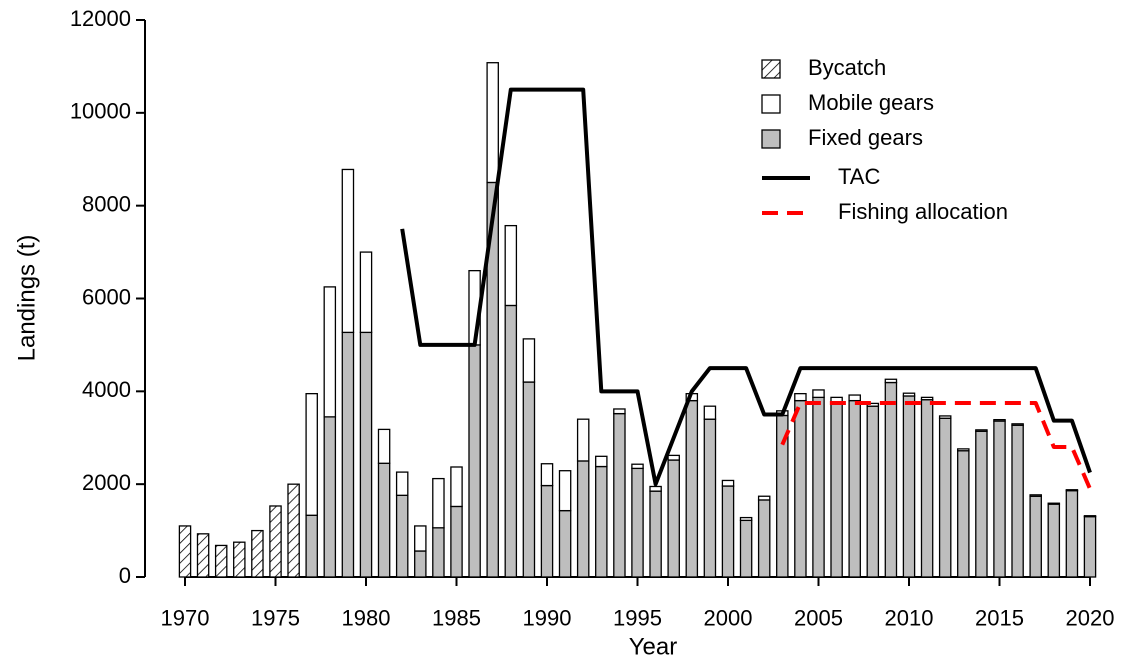  Describe the element at coordinates (653, 646) in the screenshot. I see `x-axis-label: Year` at that location.